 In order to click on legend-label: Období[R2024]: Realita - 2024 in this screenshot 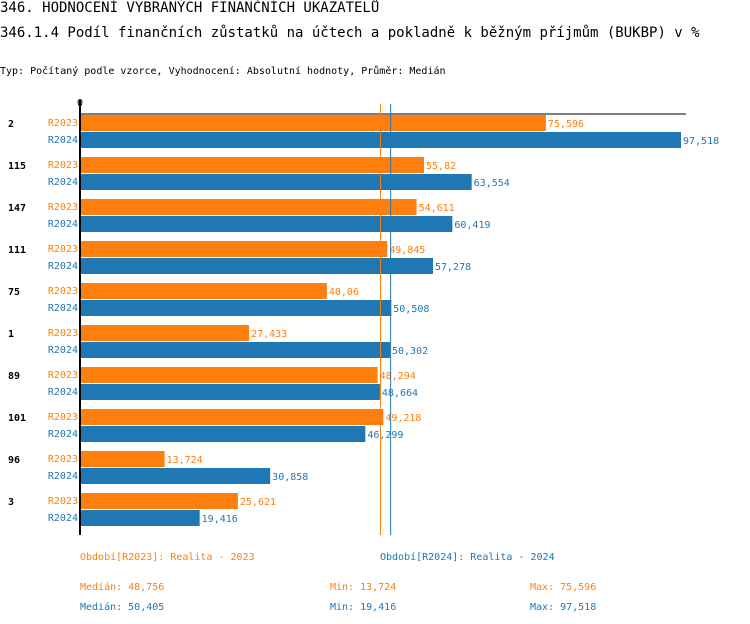, I will do `click(467, 557)`.